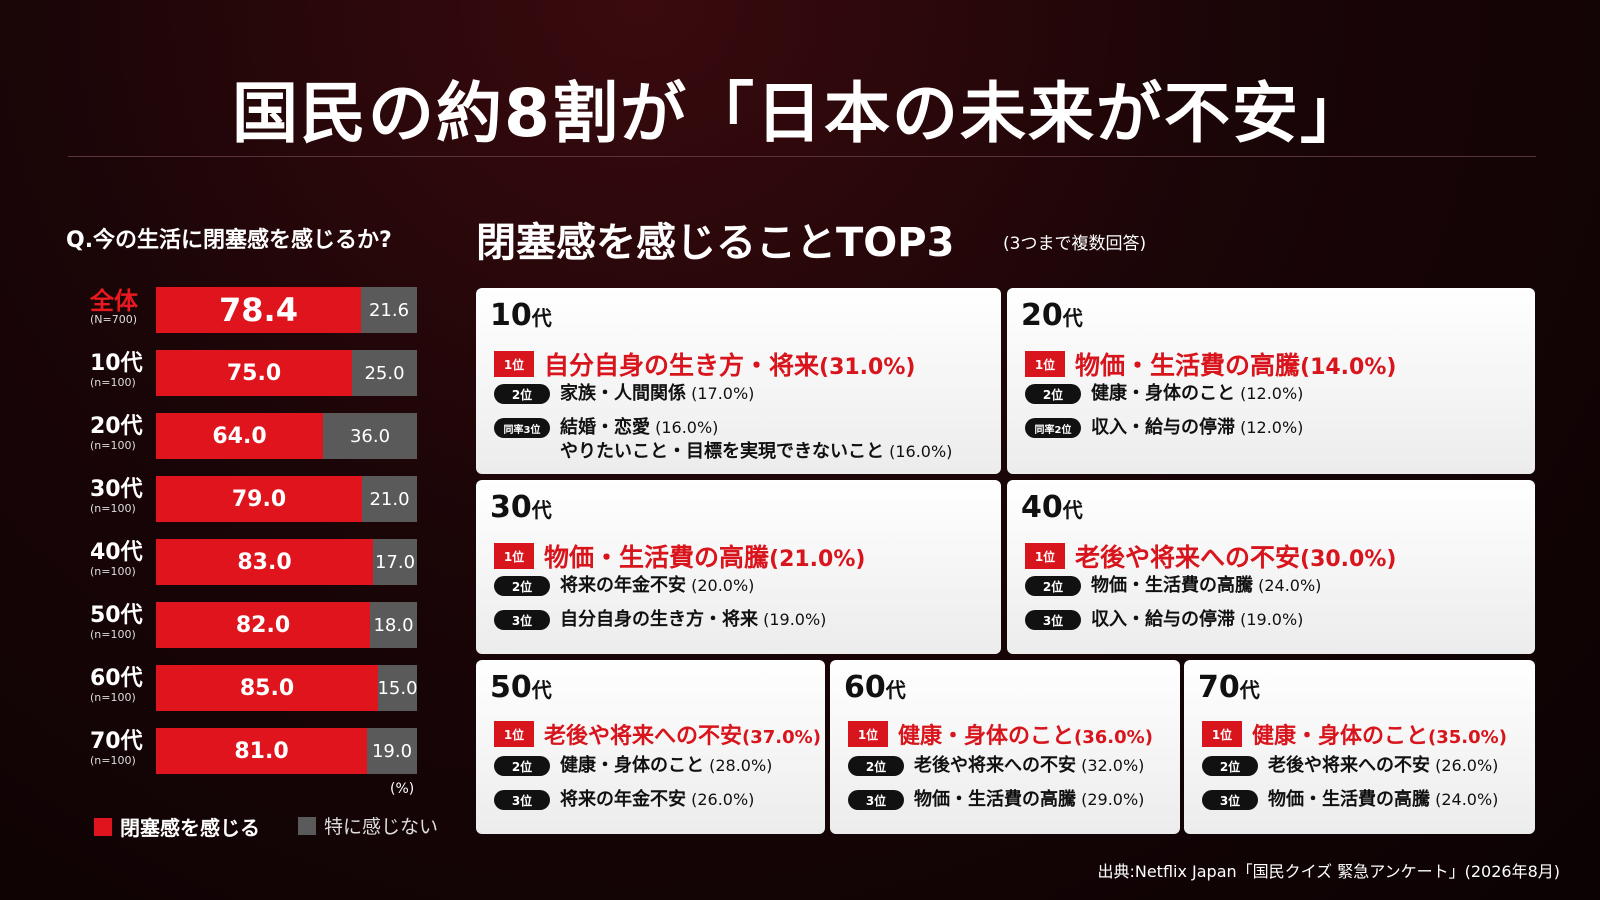 The width and height of the screenshot is (1600, 900). I want to click on bar-segment-no: 15.0, so click(397, 688).